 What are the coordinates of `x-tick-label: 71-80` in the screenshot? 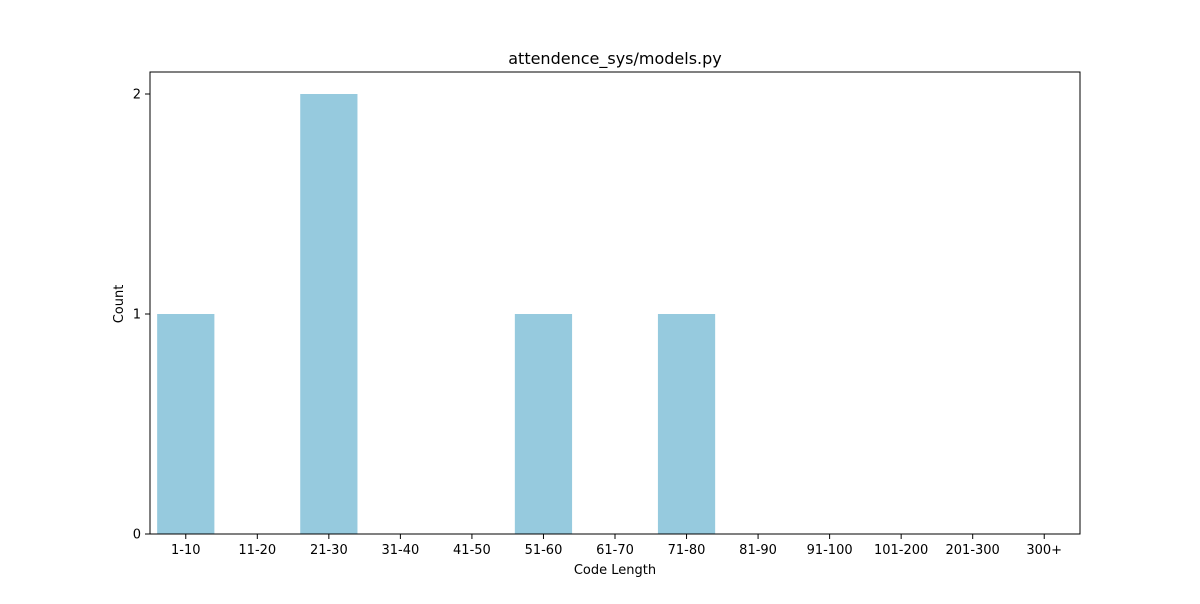 It's located at (687, 550).